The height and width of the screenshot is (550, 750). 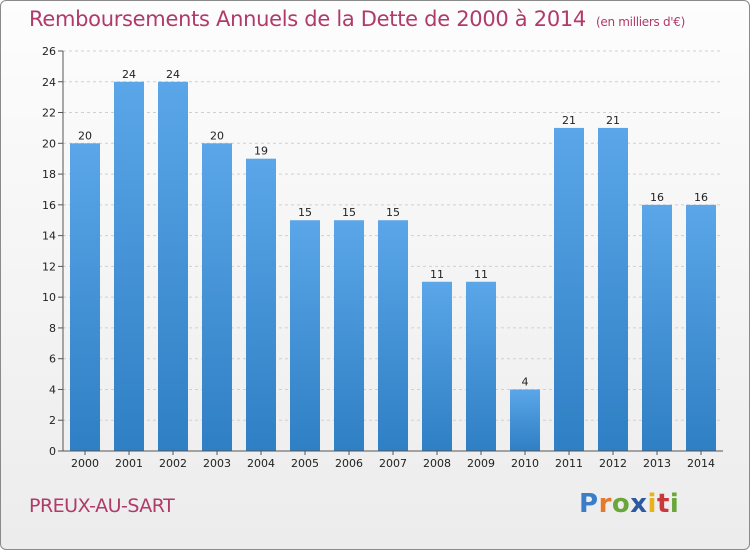 What do you see at coordinates (49, 266) in the screenshot?
I see `y-tick-label: 12` at bounding box center [49, 266].